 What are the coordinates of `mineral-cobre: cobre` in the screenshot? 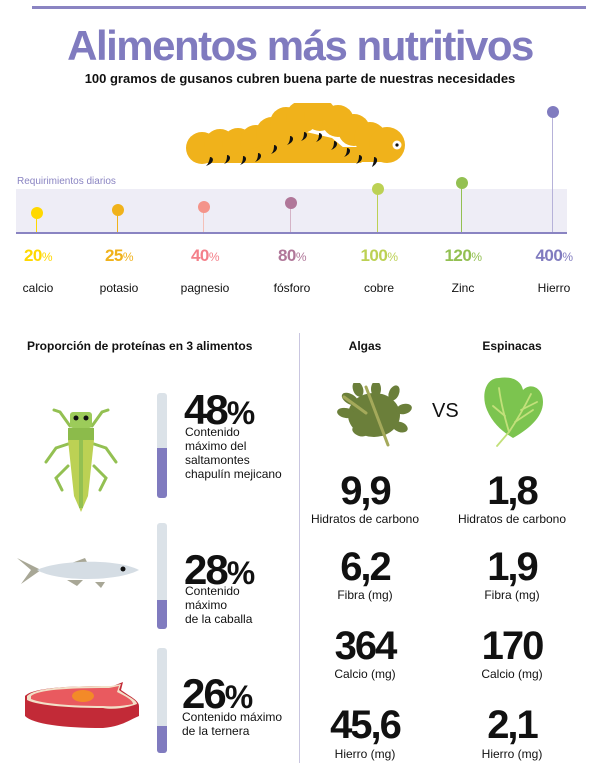 It's located at (379, 288).